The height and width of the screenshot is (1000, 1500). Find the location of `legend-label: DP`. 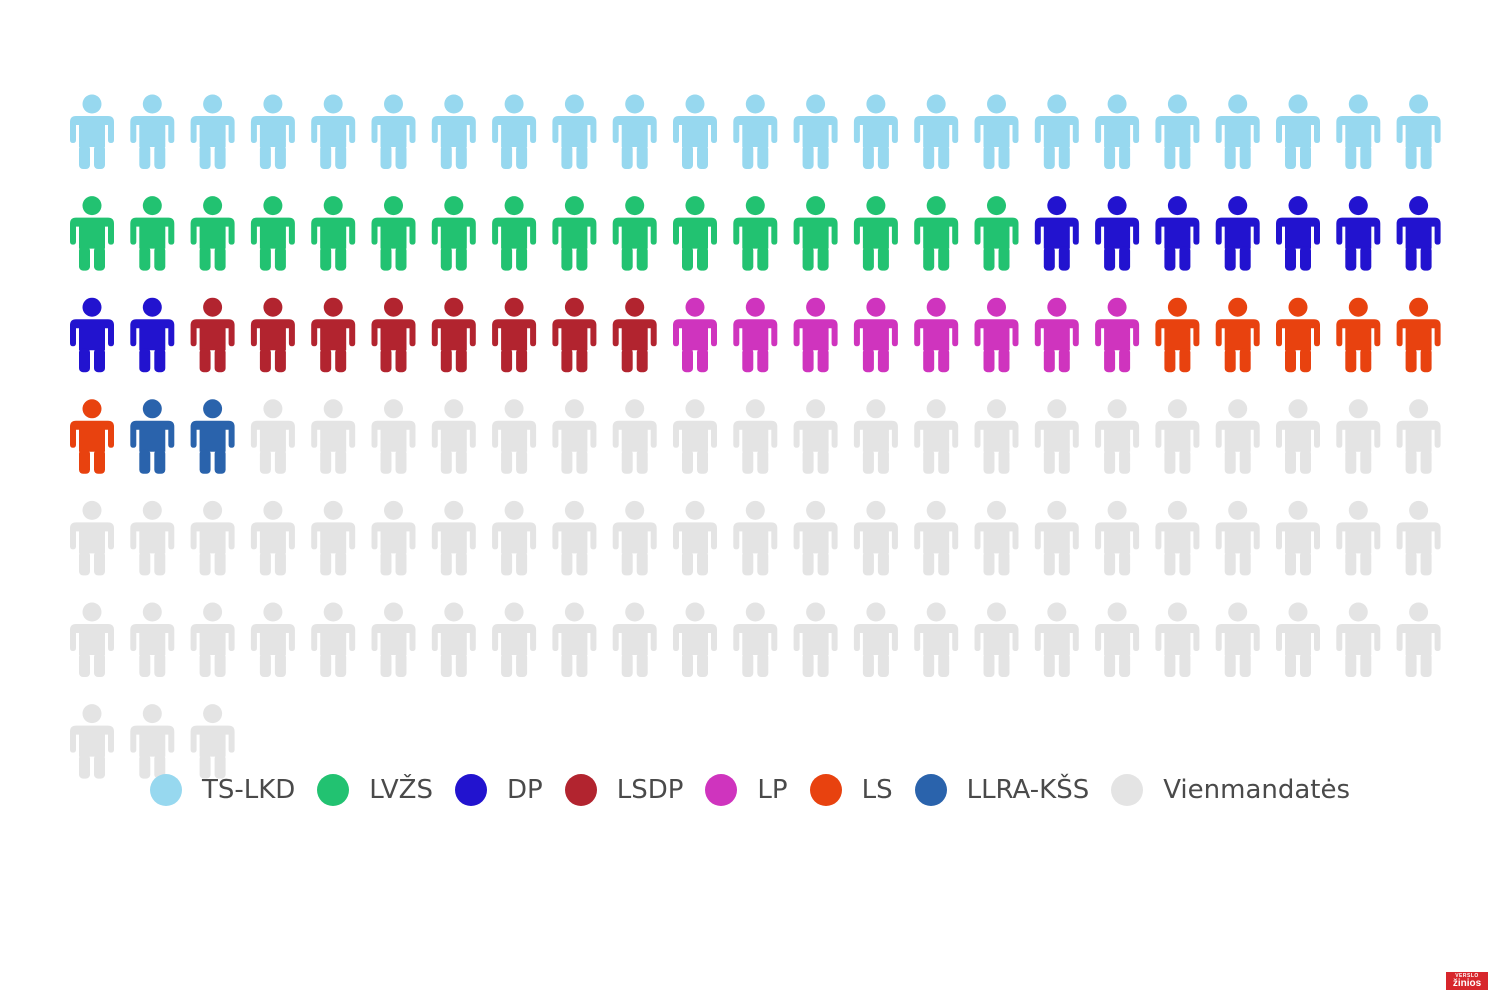

legend-label: DP is located at coordinates (525, 790).